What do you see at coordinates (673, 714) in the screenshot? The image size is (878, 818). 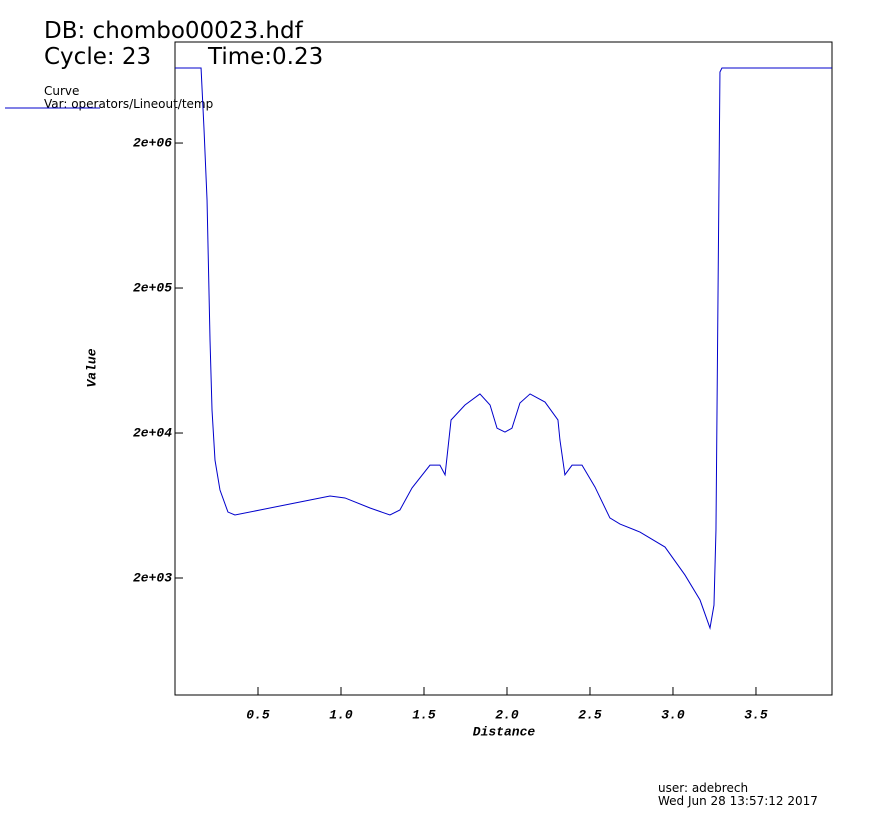 I see `x-tick-label: 3.0` at bounding box center [673, 714].